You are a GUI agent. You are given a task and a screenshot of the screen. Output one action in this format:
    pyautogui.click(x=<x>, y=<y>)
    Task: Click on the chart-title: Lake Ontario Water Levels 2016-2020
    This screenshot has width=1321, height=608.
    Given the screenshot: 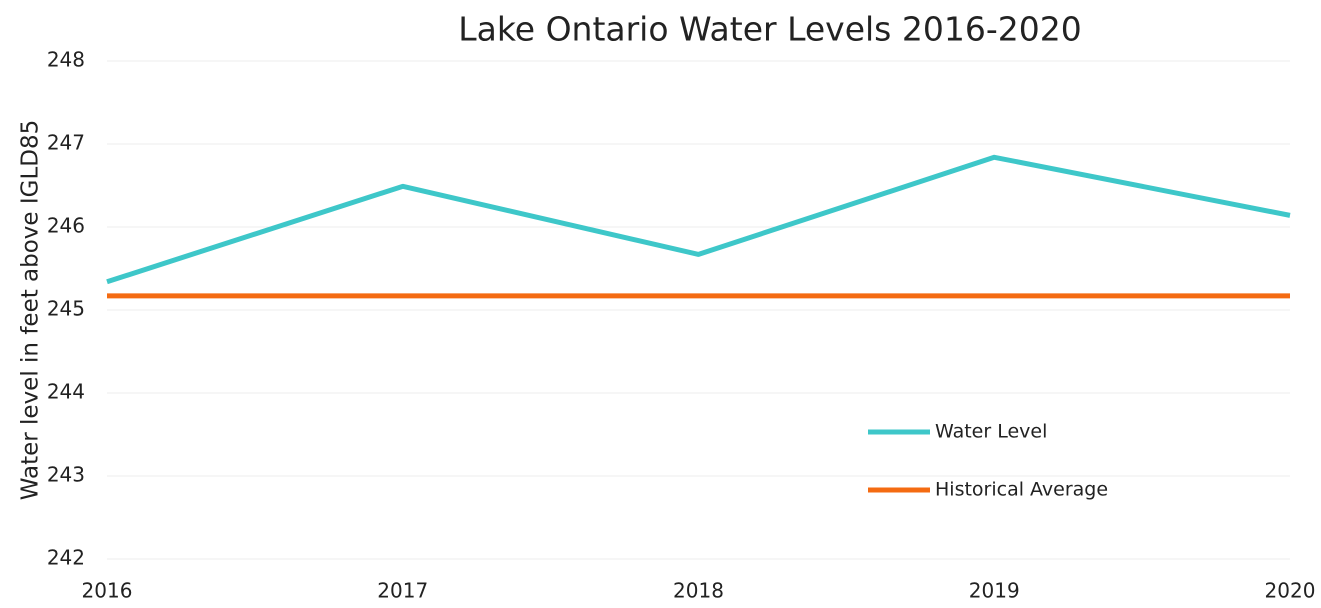 What is the action you would take?
    pyautogui.click(x=770, y=29)
    